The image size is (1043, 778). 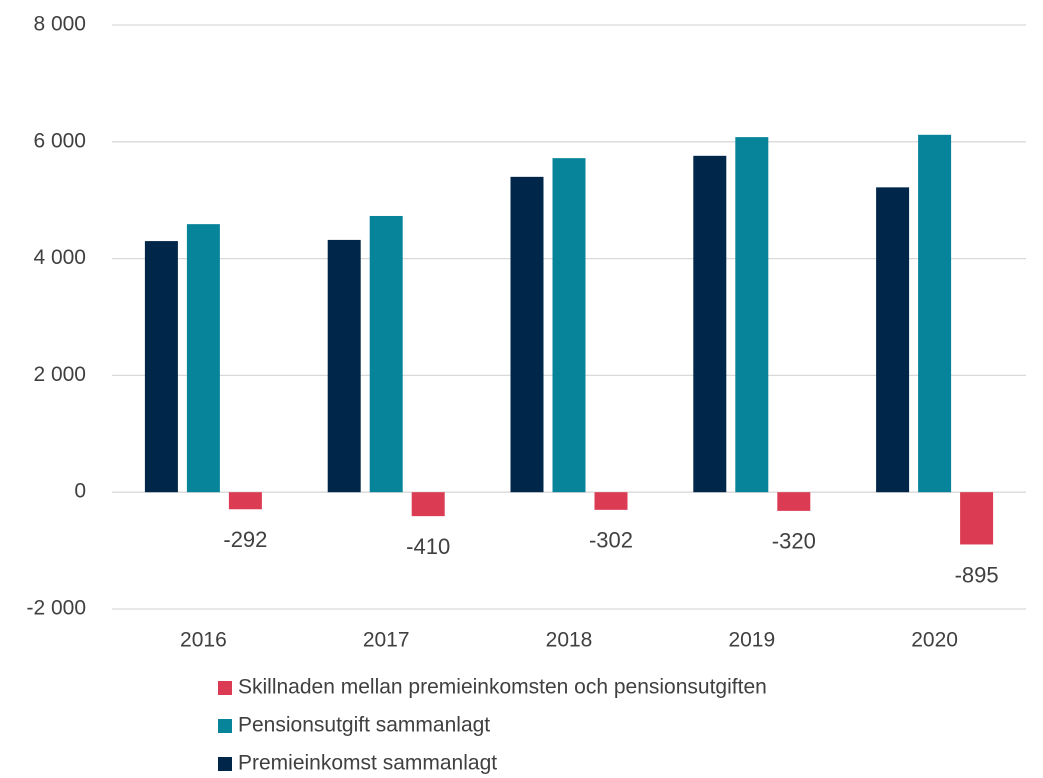 What do you see at coordinates (80, 491) in the screenshot?
I see `y-tick-label: 0` at bounding box center [80, 491].